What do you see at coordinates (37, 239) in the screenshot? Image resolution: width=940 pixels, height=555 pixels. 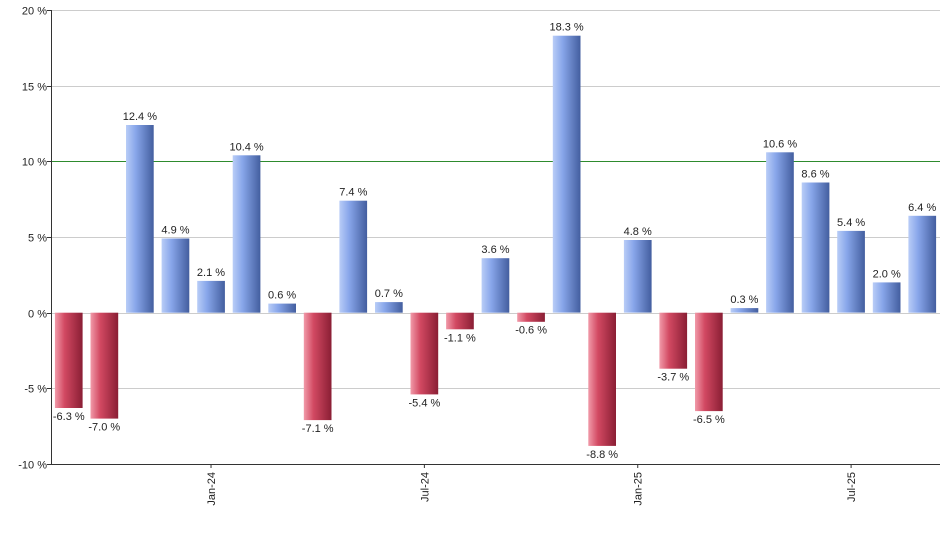 I see `y-tick-label: 5 %` at bounding box center [37, 239].